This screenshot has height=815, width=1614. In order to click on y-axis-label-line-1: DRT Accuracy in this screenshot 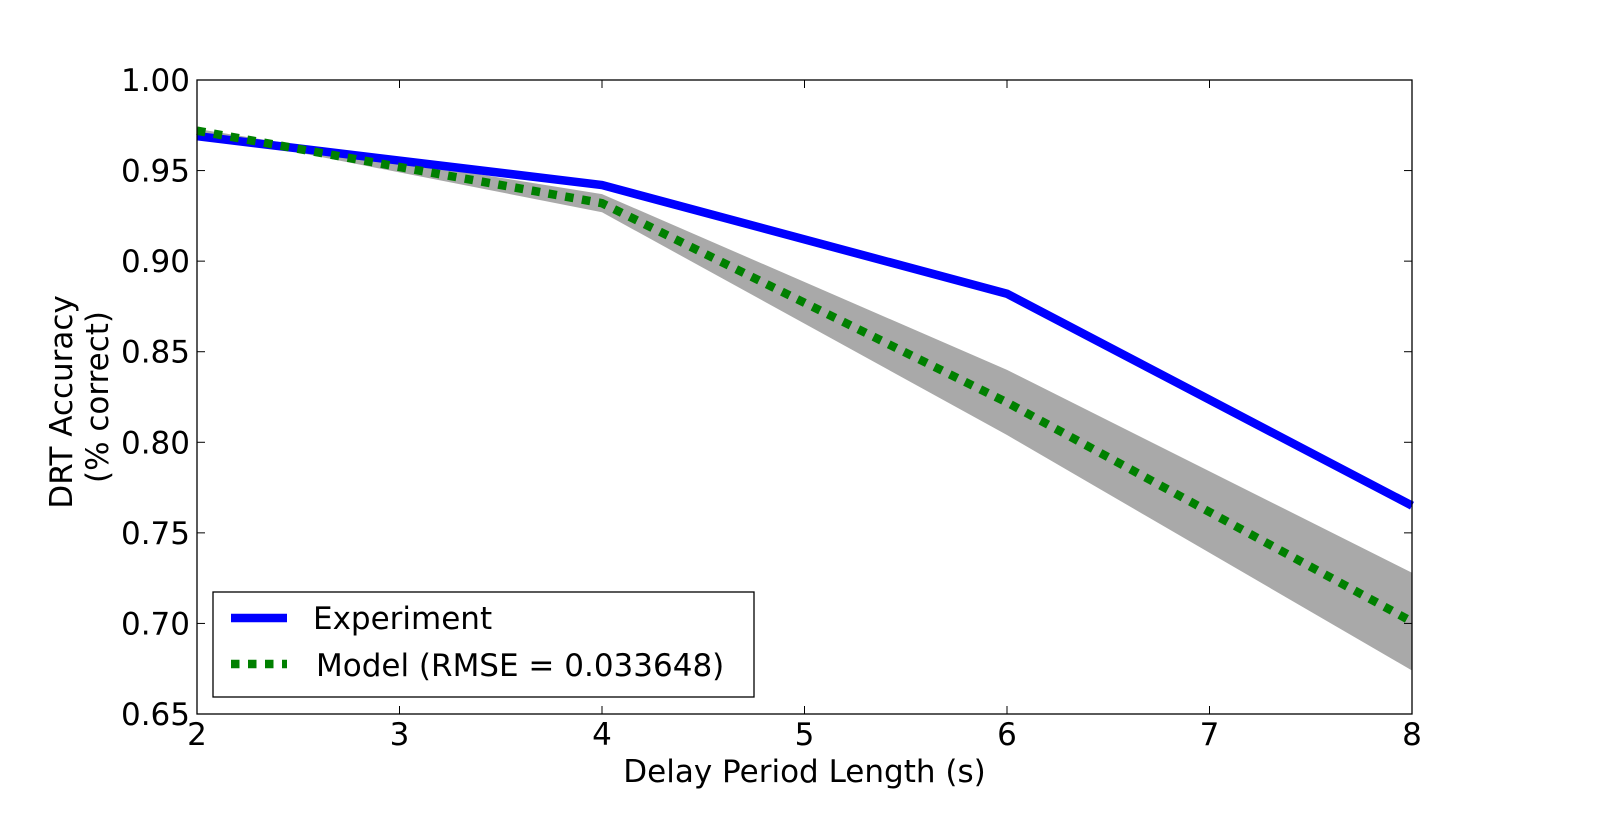, I will do `click(62, 401)`.